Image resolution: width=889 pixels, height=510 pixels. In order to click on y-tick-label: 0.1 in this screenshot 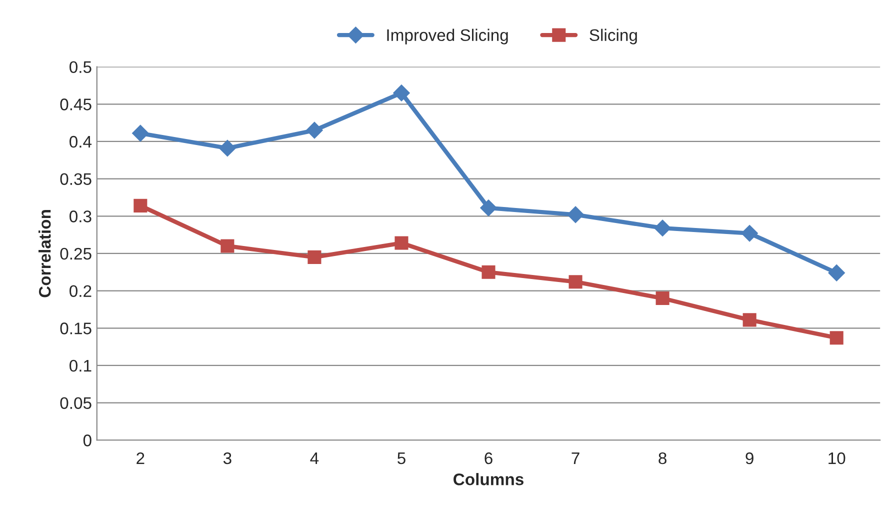, I will do `click(81, 366)`.